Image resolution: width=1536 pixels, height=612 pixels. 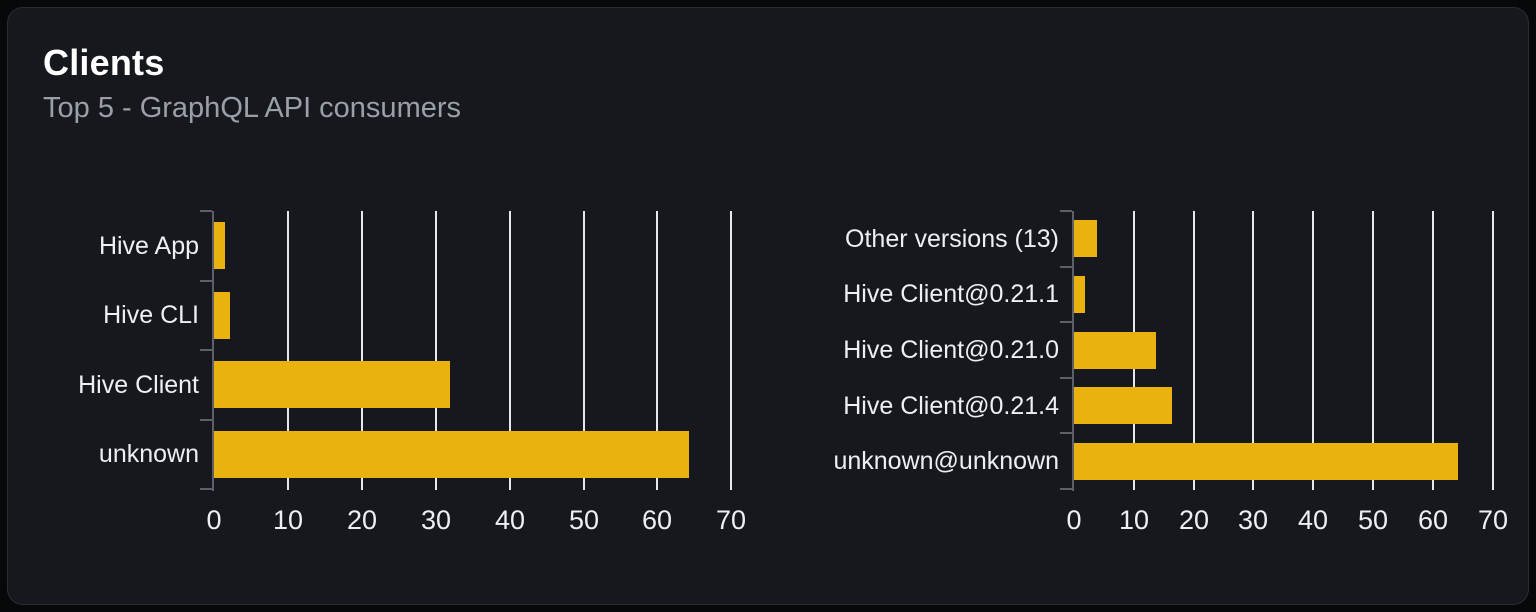 What do you see at coordinates (451, 454) in the screenshot?
I see `bar-unknown` at bounding box center [451, 454].